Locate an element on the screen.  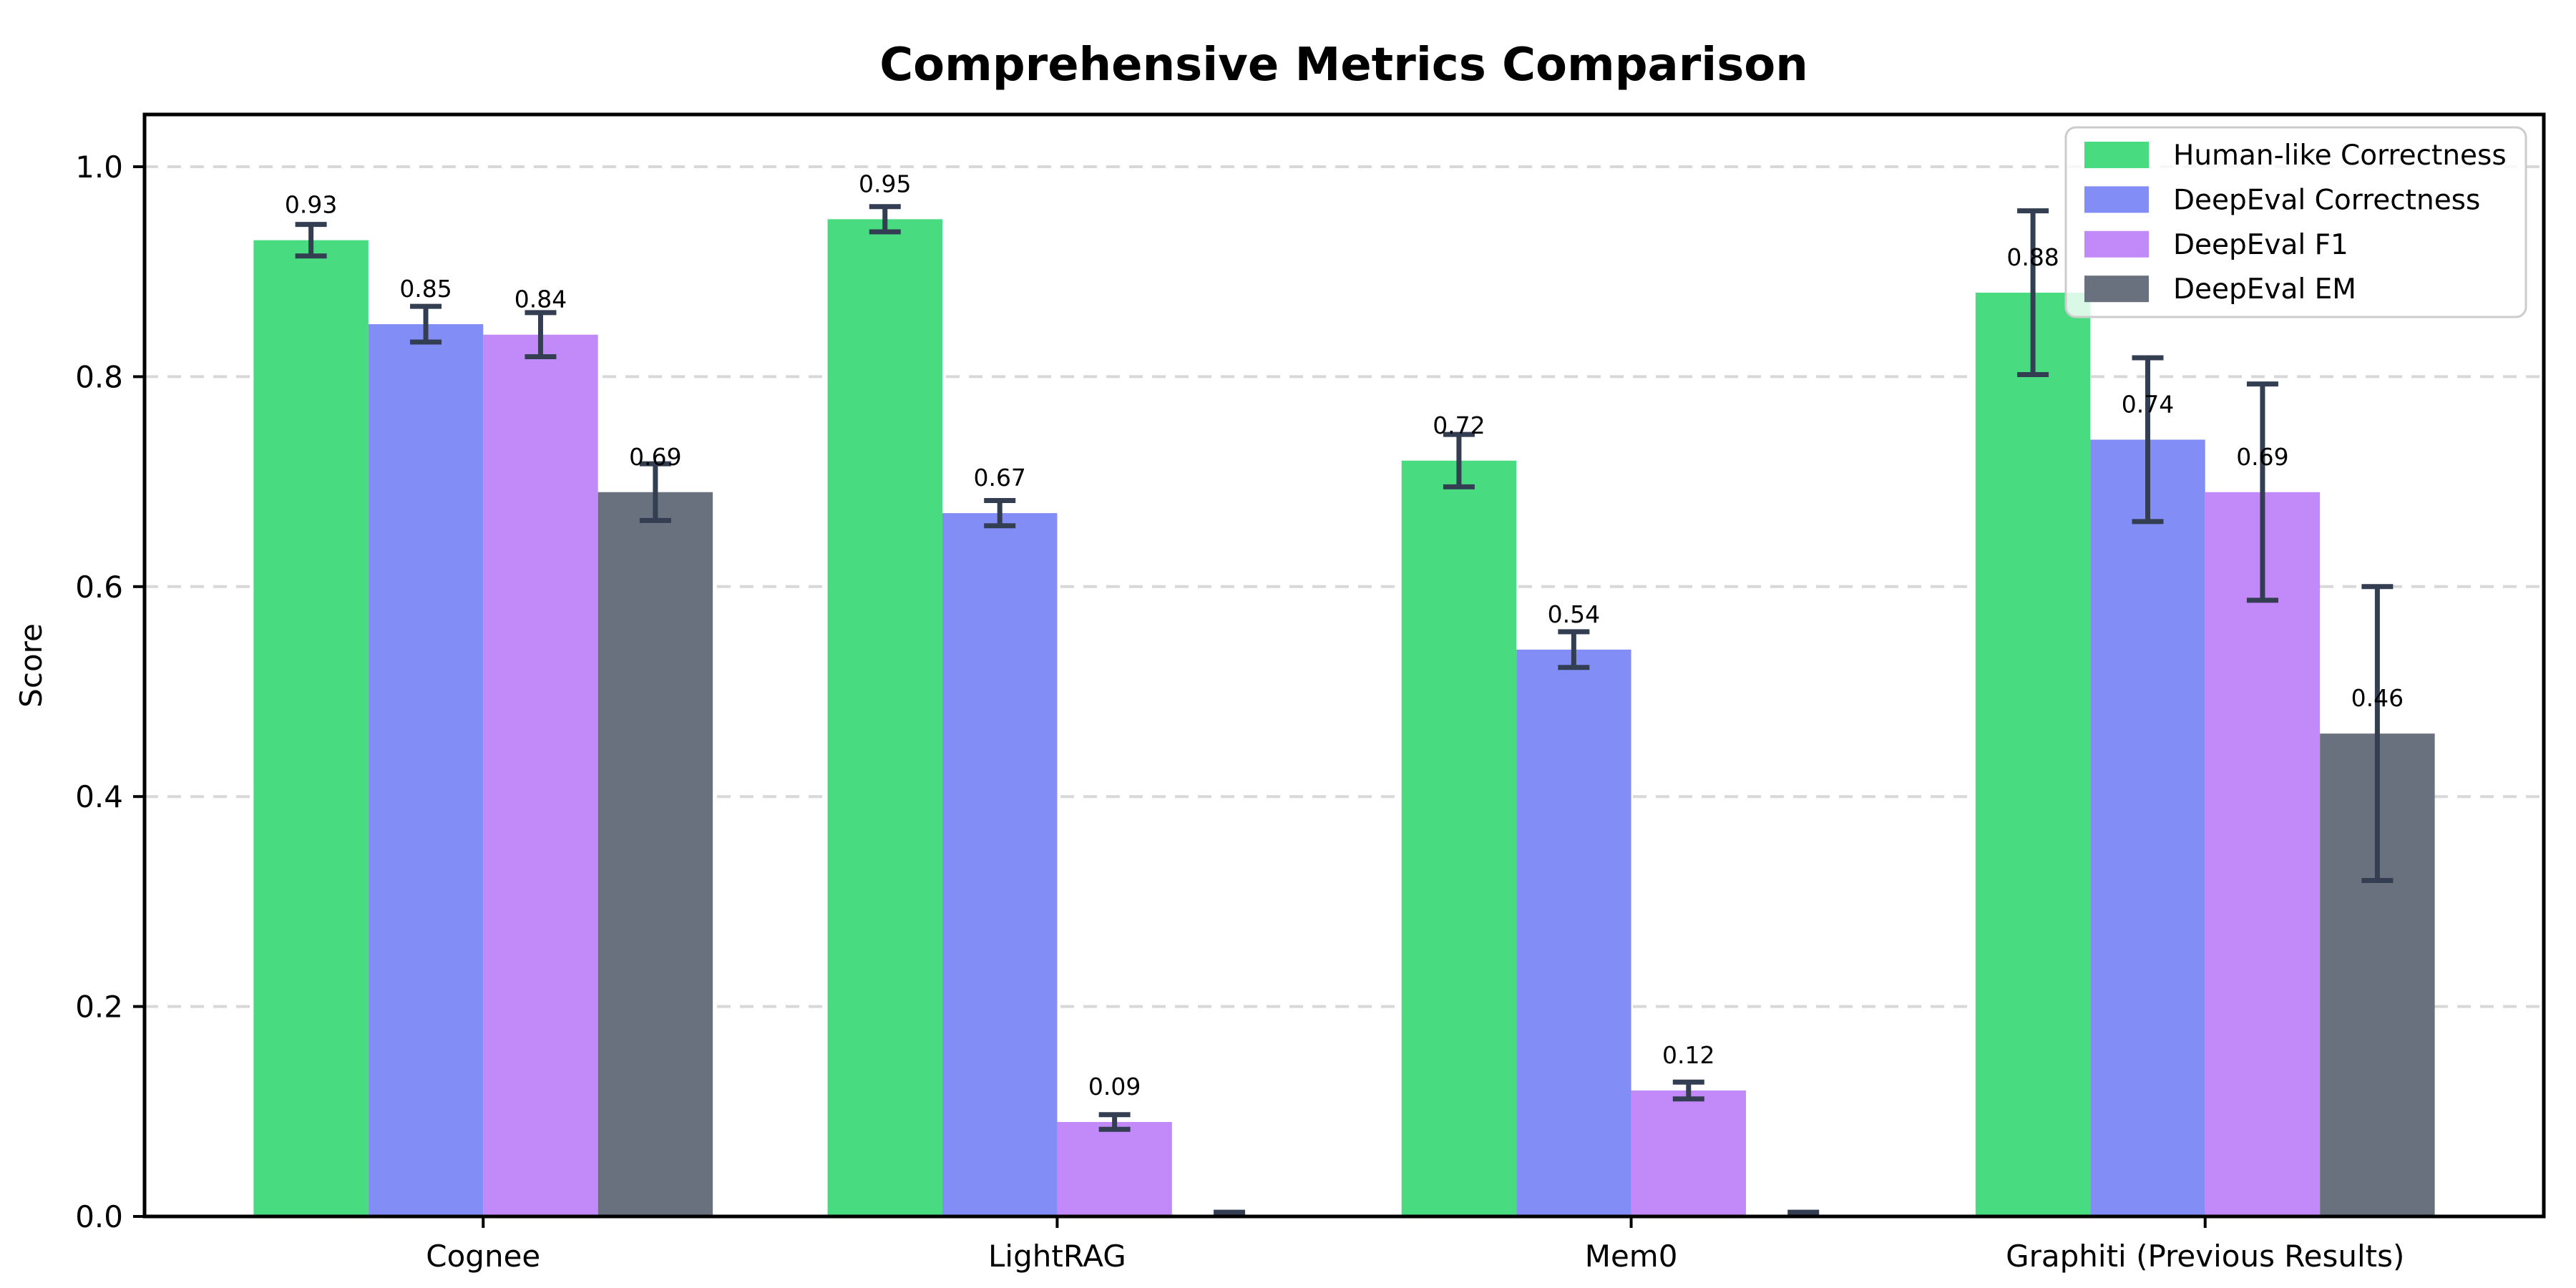
bar-value-label: 0.84 is located at coordinates (540, 299).